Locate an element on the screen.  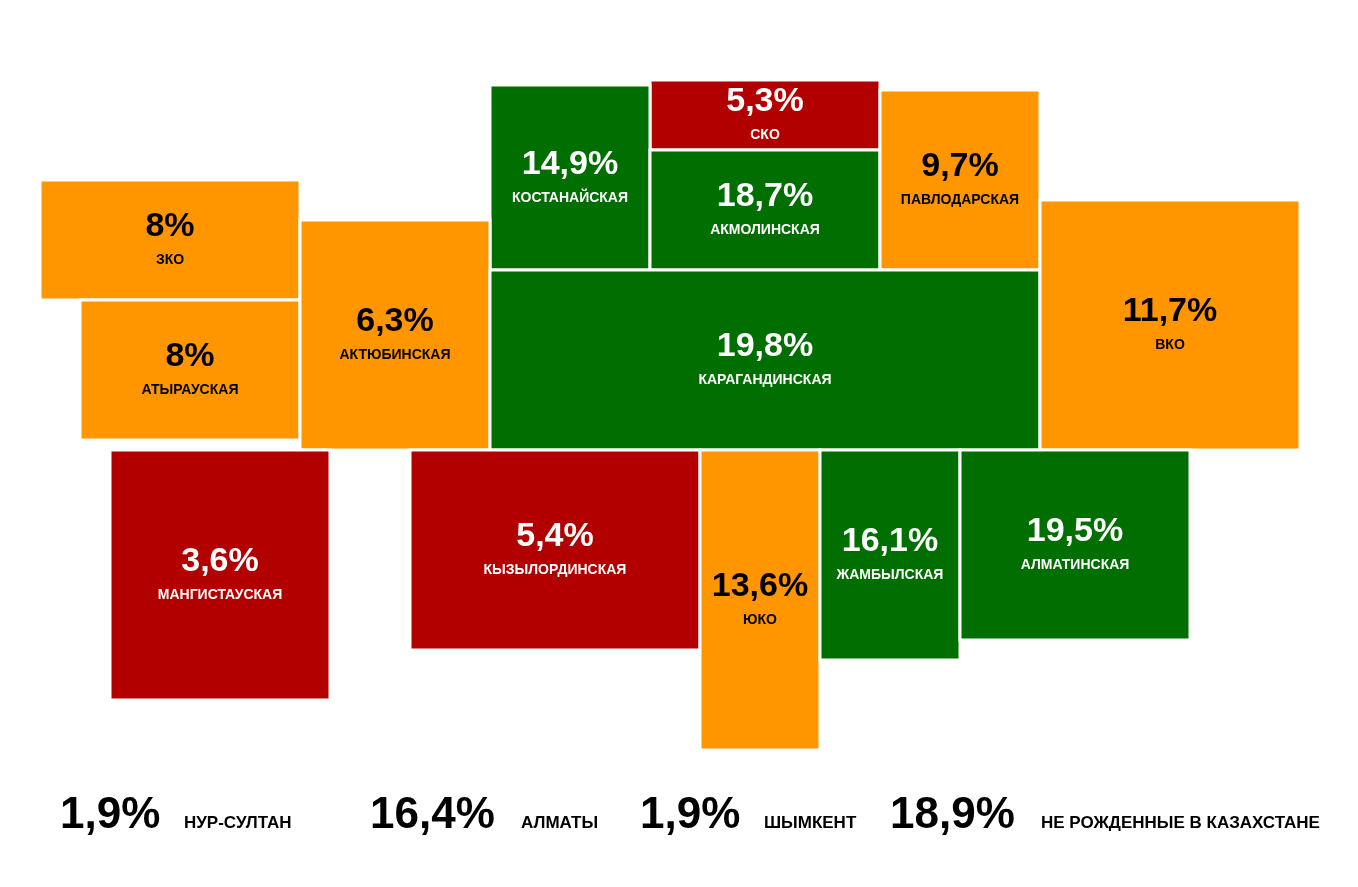
data-label: 16,1% is located at coordinates (890, 539).